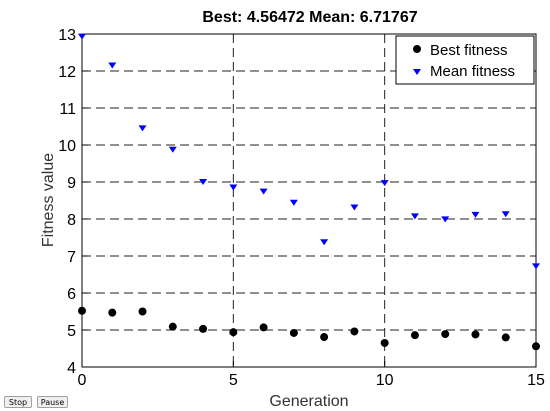  I want to click on legend-mean-marker, so click(417, 72).